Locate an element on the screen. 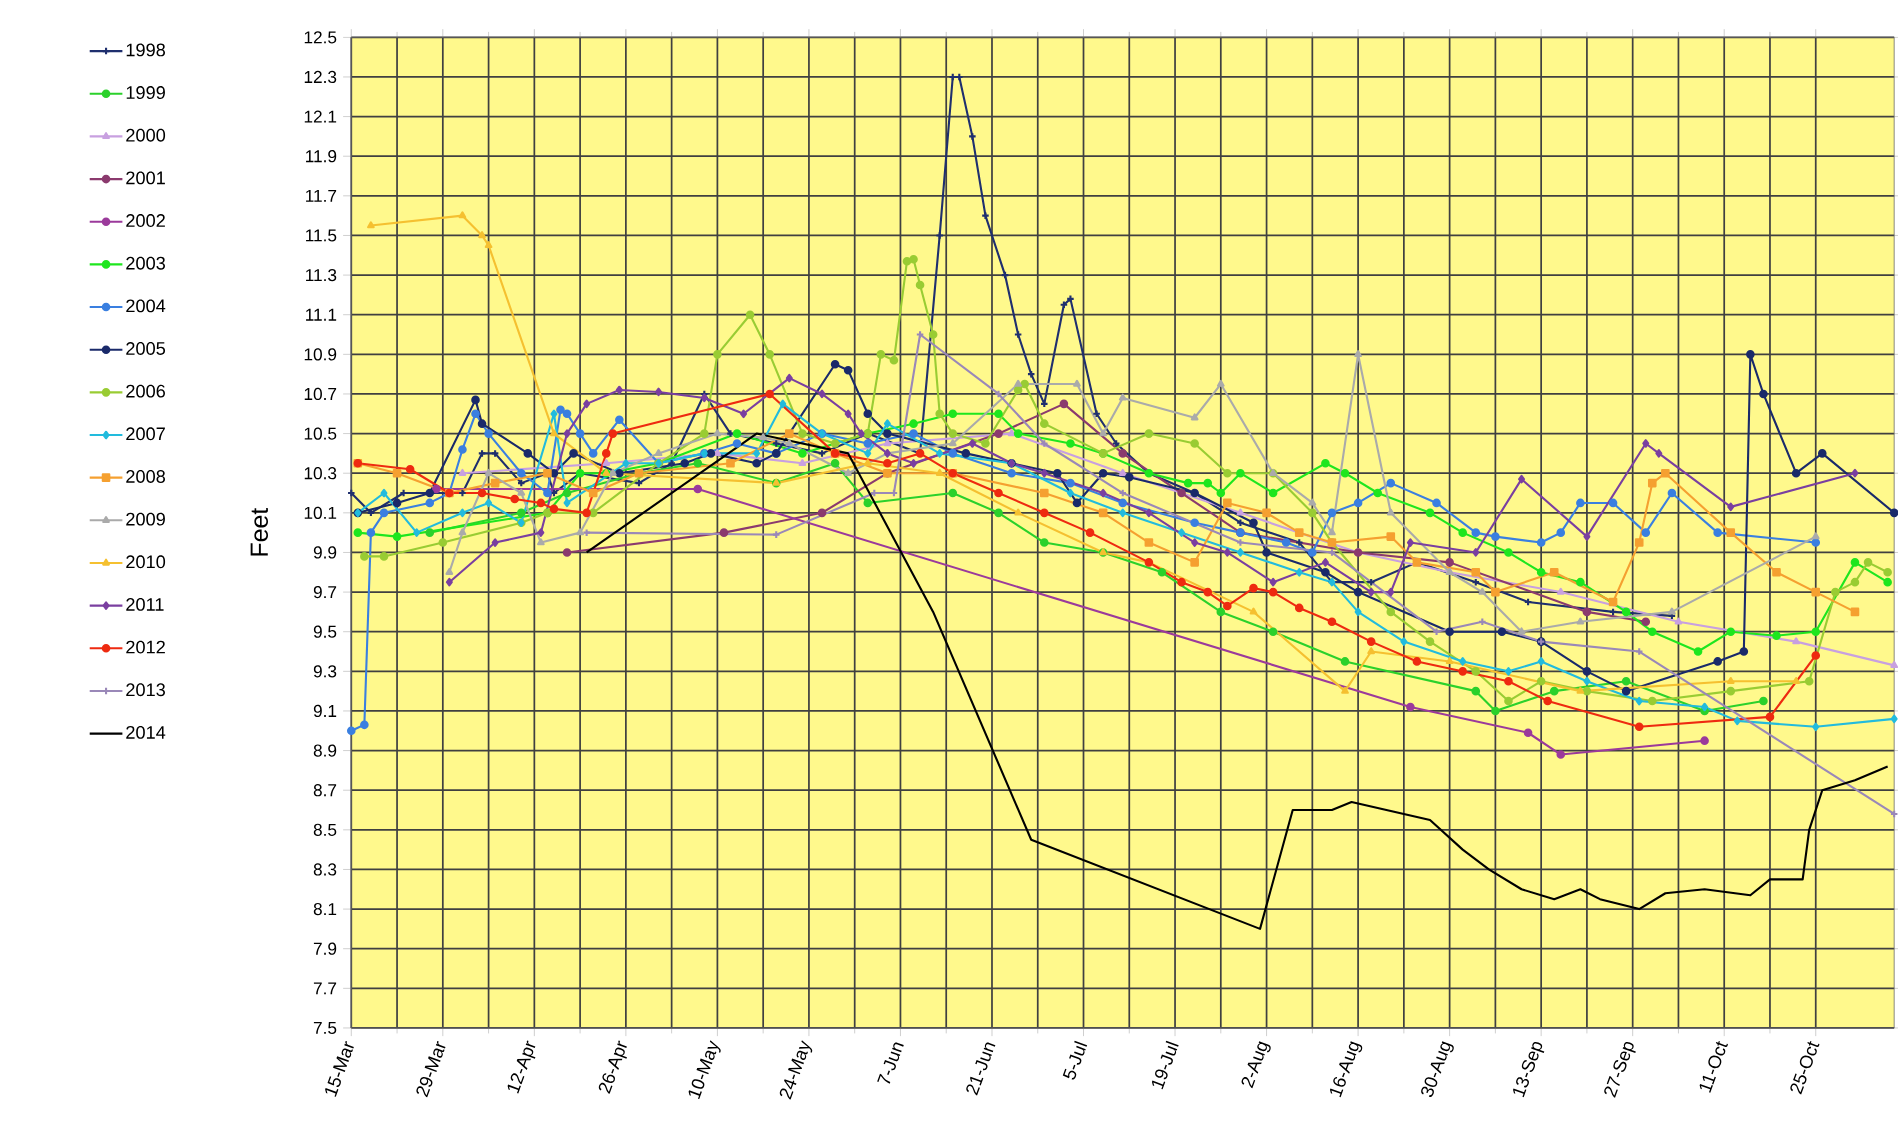  legend-label: 2013 is located at coordinates (145, 690).